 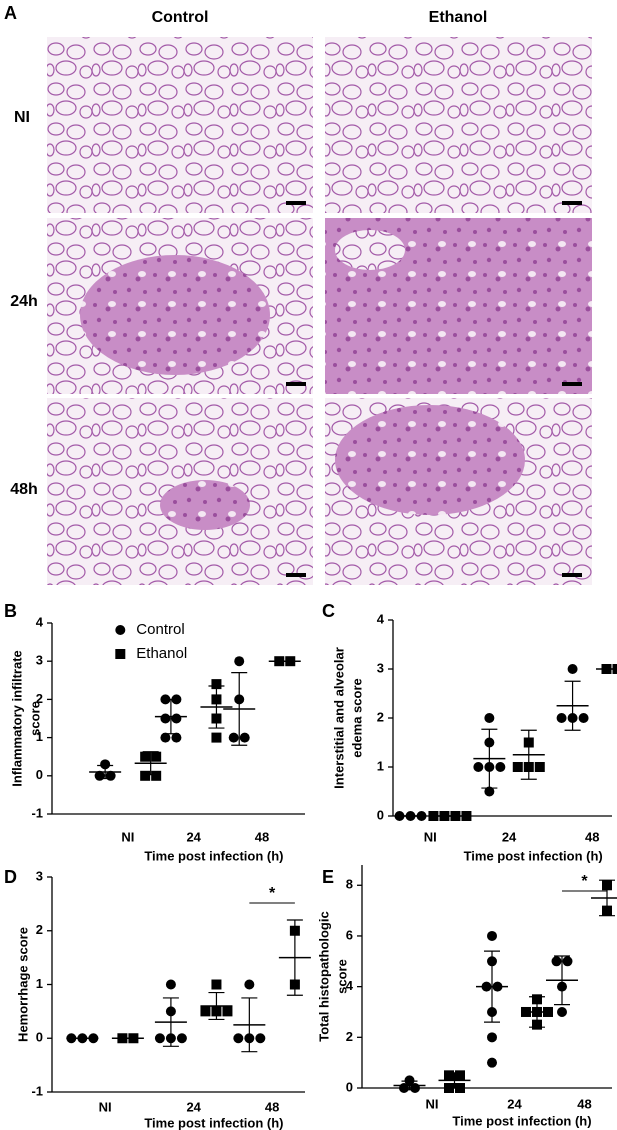 I want to click on panel-letter: A, so click(x=10, y=13).